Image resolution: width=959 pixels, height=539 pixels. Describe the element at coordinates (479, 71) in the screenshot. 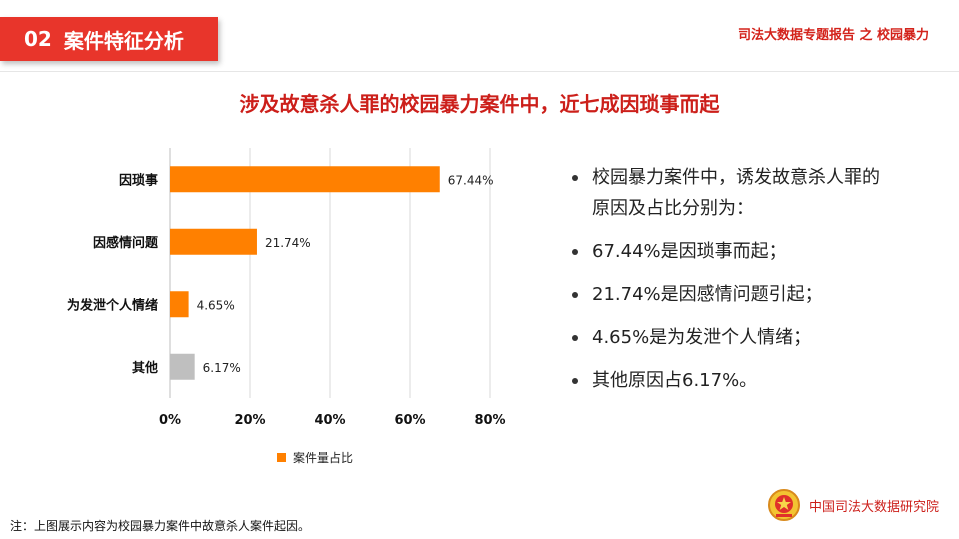

I see `header-divider` at that location.